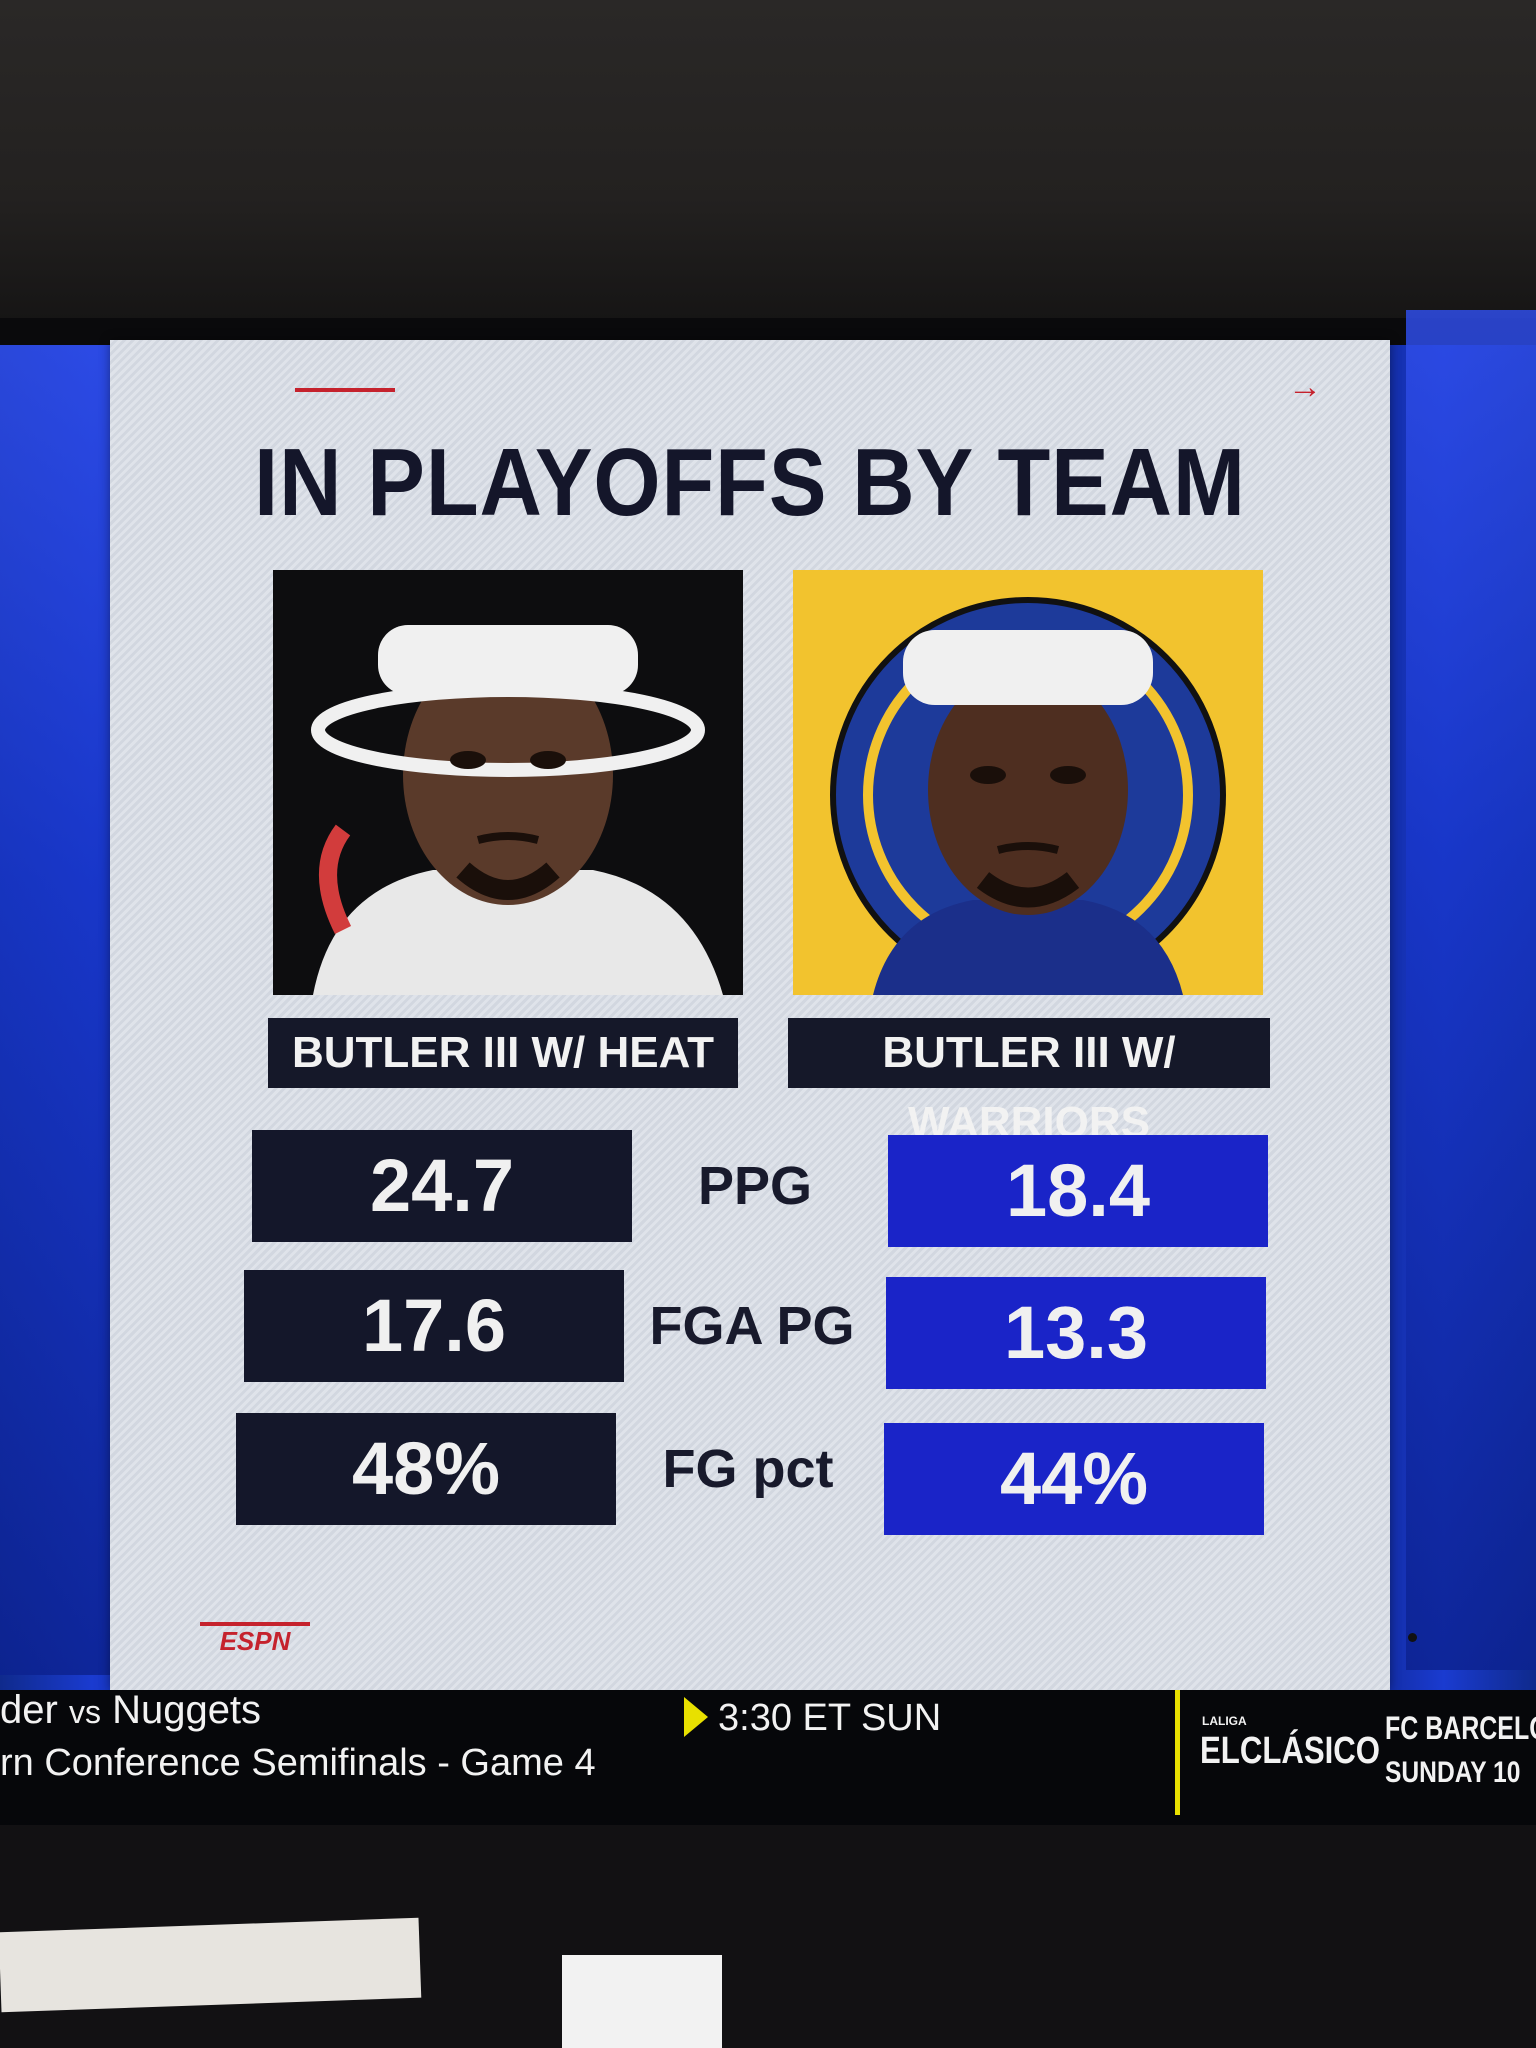 Image resolution: width=1536 pixels, height=2048 pixels. Describe the element at coordinates (211, 1965) in the screenshot. I see `papers-on-table` at that location.